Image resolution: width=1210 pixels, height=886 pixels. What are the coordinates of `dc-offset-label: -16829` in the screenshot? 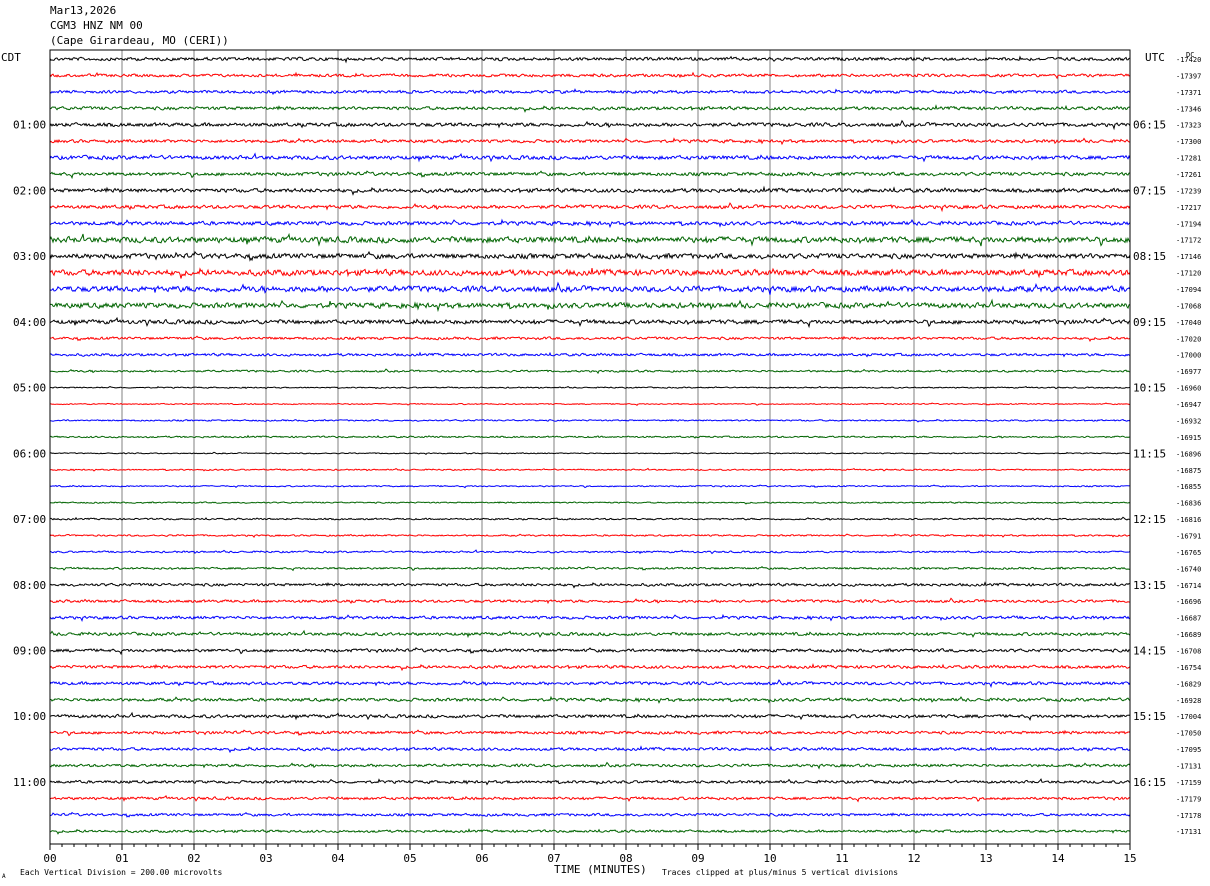 It's located at (1188, 684).